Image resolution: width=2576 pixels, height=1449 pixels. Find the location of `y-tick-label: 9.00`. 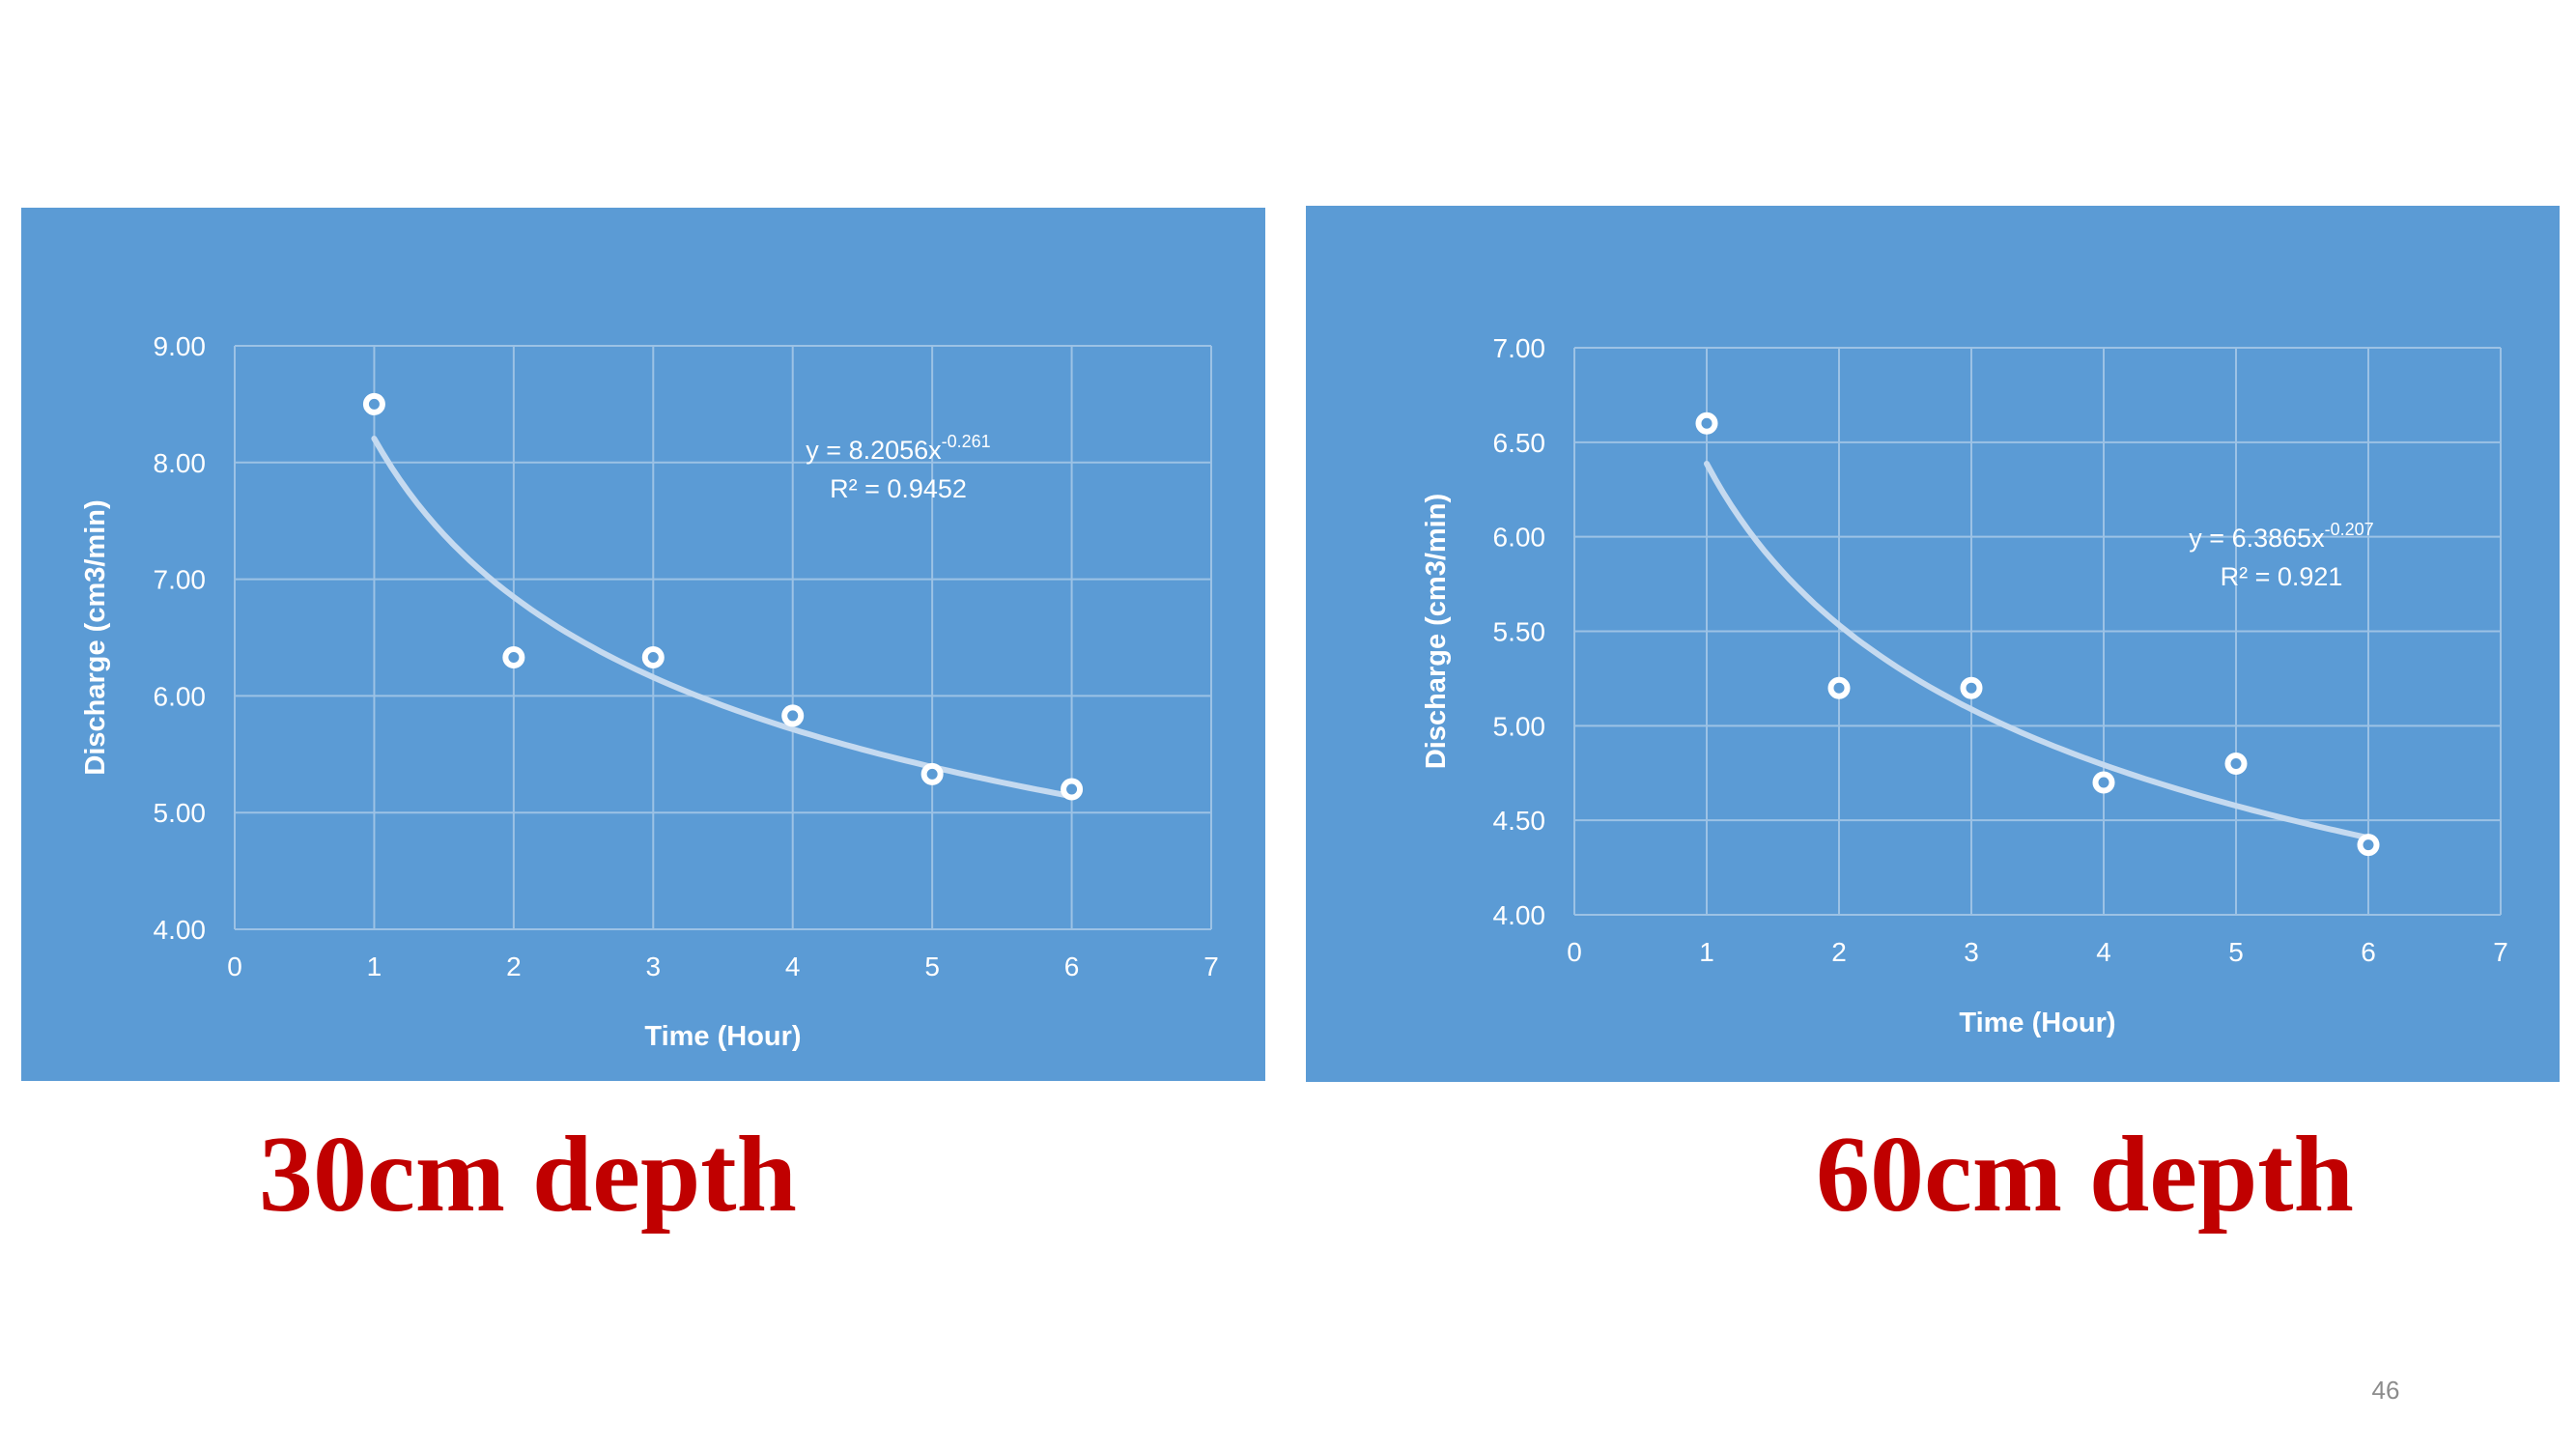

y-tick-label: 9.00 is located at coordinates (180, 346).